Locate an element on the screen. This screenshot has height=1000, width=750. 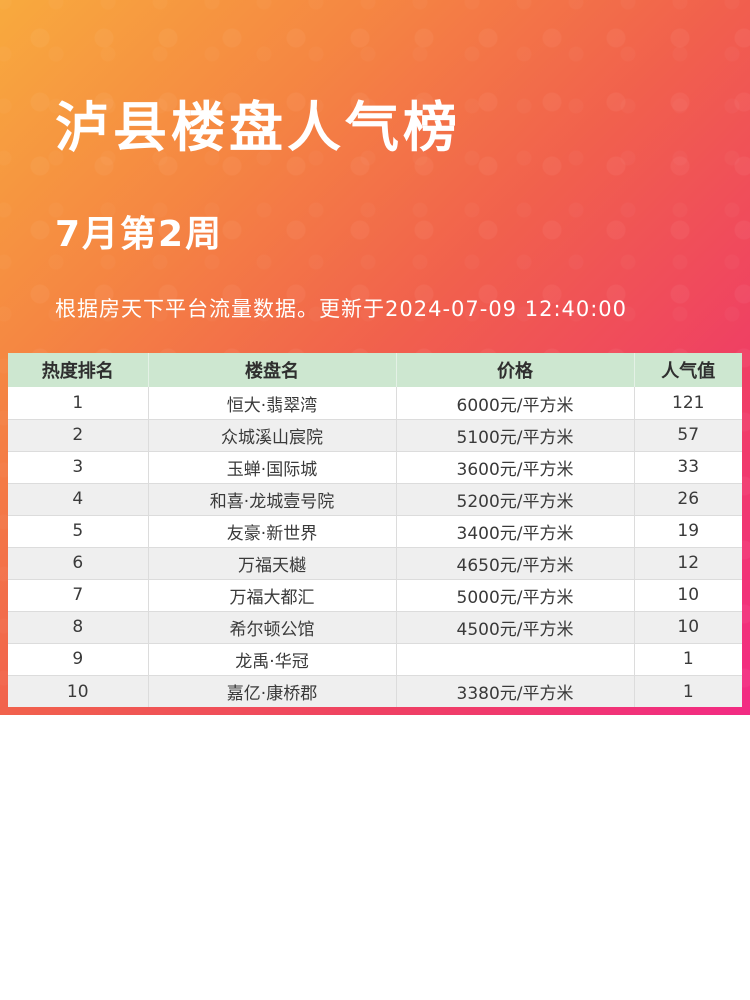
table-row: 9 龙禹·华冠 1 is located at coordinates (375, 659).